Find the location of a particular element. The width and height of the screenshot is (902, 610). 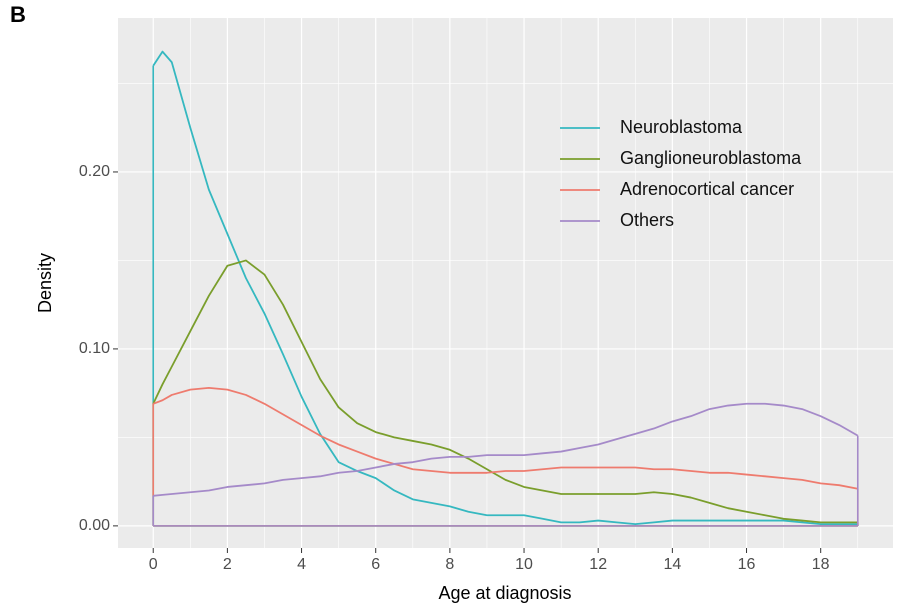

y-tick-label: 0.00 is located at coordinates (94, 525).